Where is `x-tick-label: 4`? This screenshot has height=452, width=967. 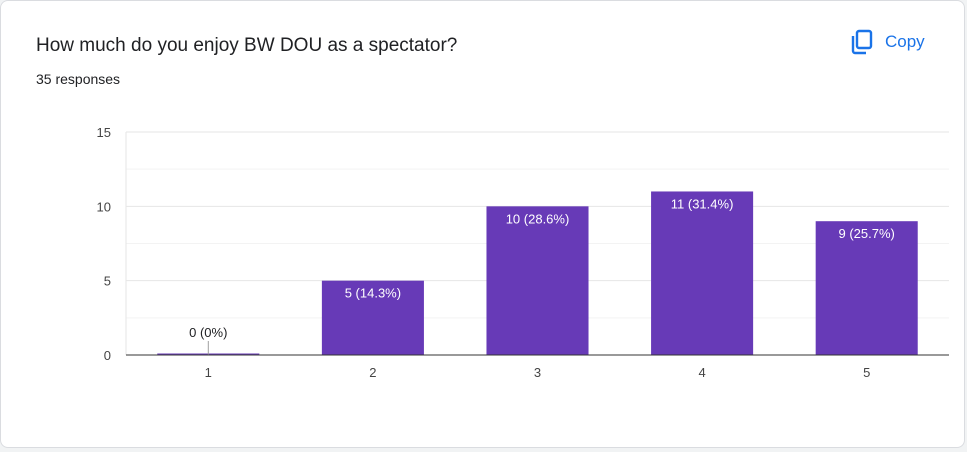
x-tick-label: 4 is located at coordinates (701, 372).